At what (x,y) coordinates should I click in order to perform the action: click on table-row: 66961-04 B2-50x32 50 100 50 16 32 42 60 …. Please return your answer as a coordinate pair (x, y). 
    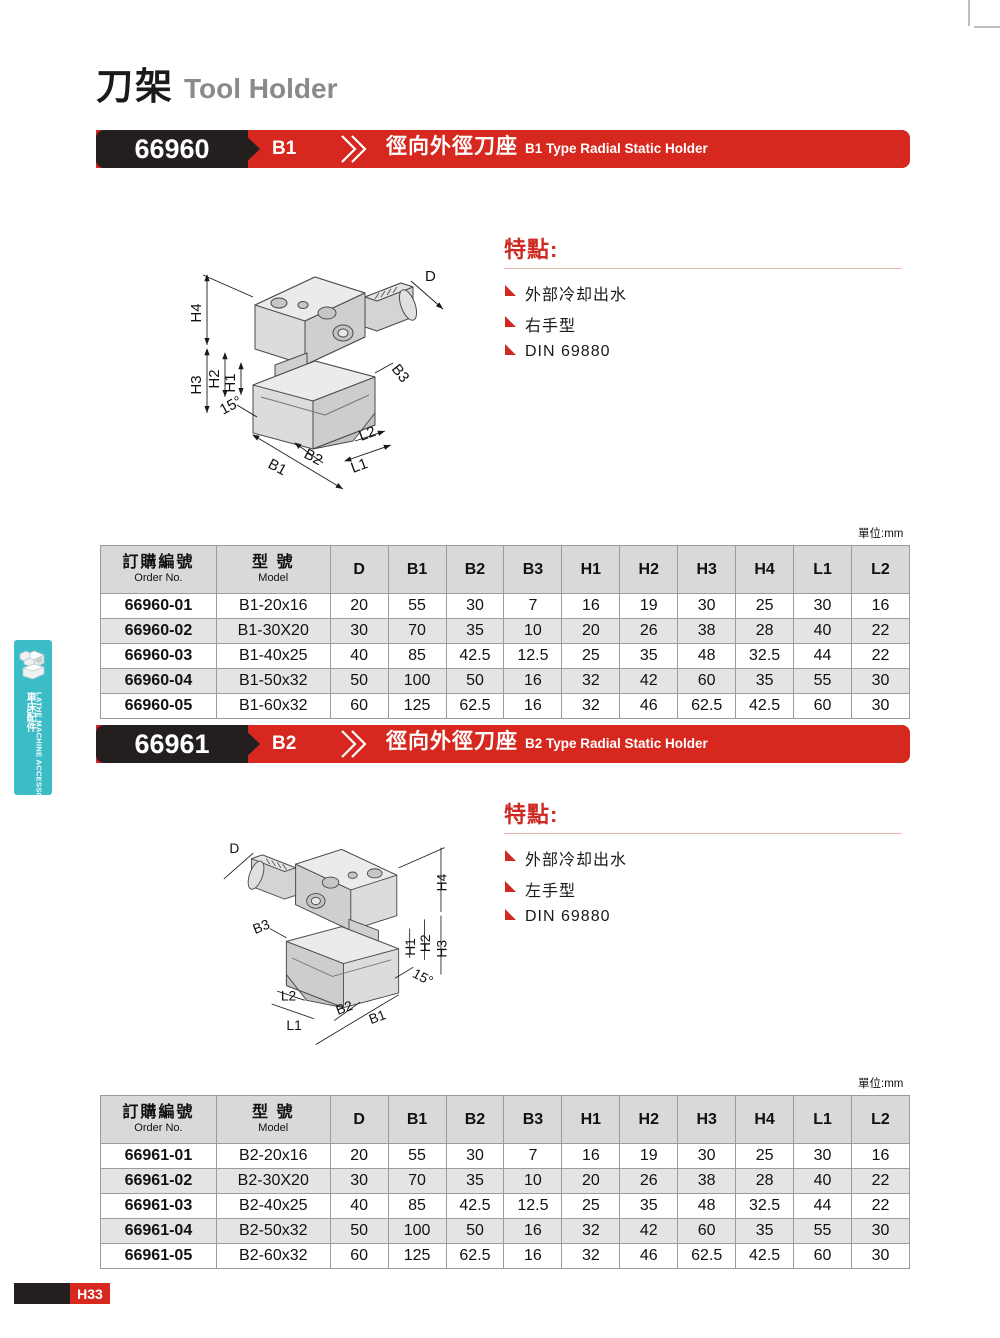
    Looking at the image, I should click on (505, 1231).